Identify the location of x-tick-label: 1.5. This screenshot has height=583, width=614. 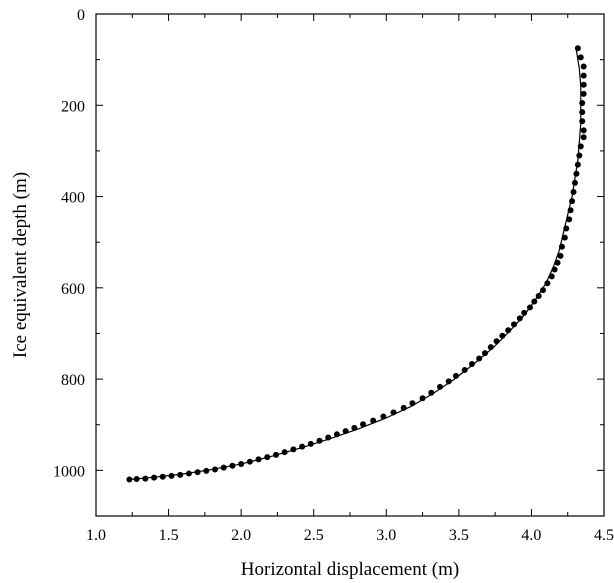
(169, 535).